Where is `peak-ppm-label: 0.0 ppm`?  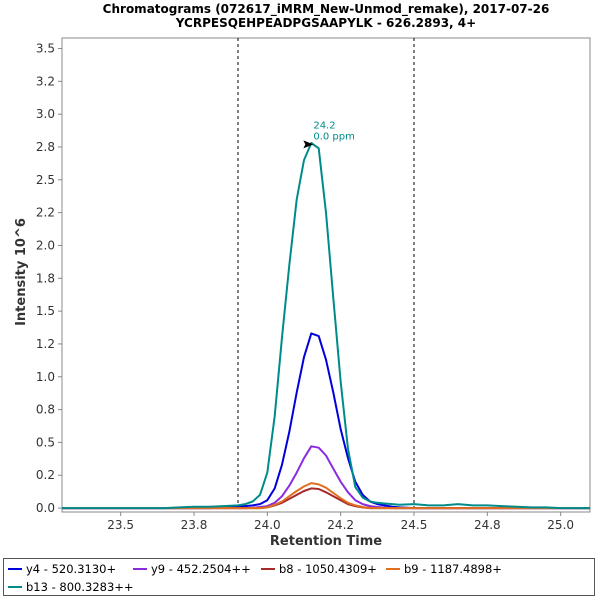
peak-ppm-label: 0.0 ppm is located at coordinates (334, 136).